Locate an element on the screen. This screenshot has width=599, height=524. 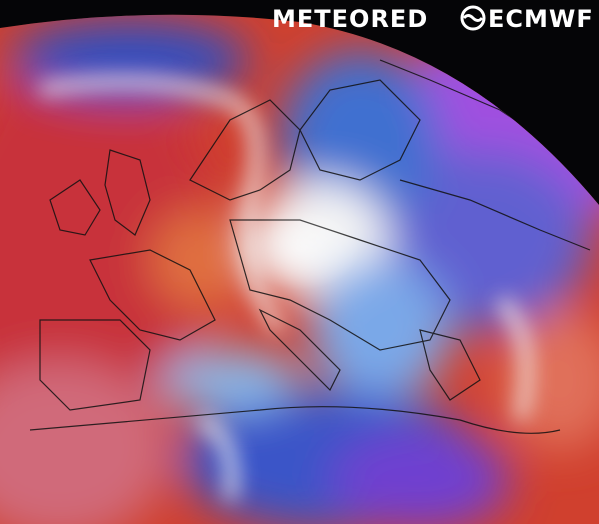
ecmwf-logo: ECMWF is located at coordinates (541, 19).